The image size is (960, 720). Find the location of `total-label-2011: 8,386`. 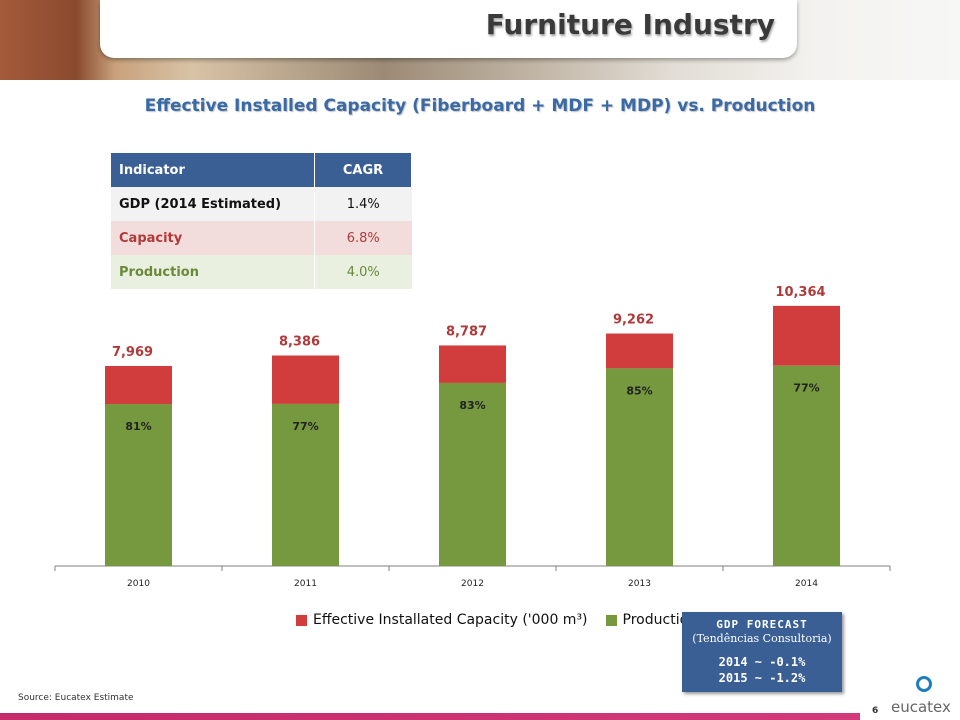

total-label-2011: 8,386 is located at coordinates (299, 342).